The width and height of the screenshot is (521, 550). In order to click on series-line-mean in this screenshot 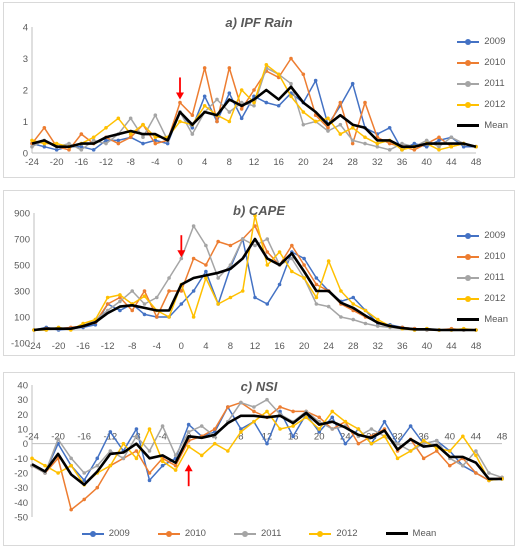, I will do `click(266, 448)`.